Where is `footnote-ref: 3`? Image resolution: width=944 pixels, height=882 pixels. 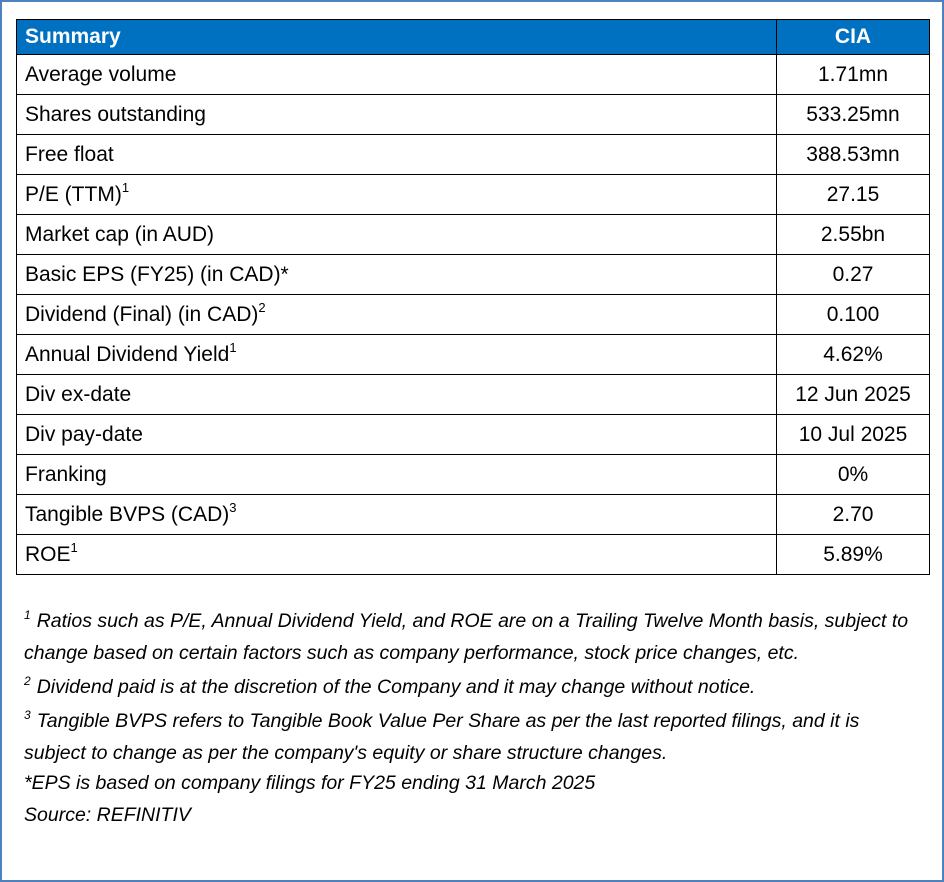 footnote-ref: 3 is located at coordinates (233, 507).